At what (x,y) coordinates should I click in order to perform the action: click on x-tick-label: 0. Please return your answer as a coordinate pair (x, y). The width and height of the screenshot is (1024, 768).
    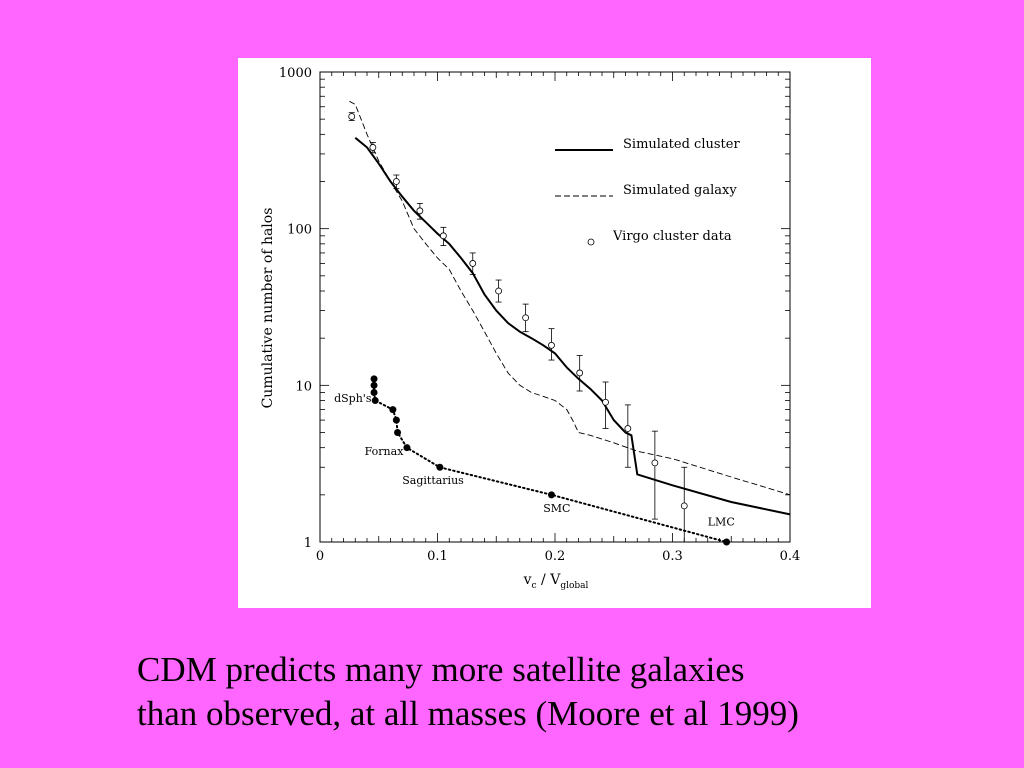
    Looking at the image, I should click on (320, 556).